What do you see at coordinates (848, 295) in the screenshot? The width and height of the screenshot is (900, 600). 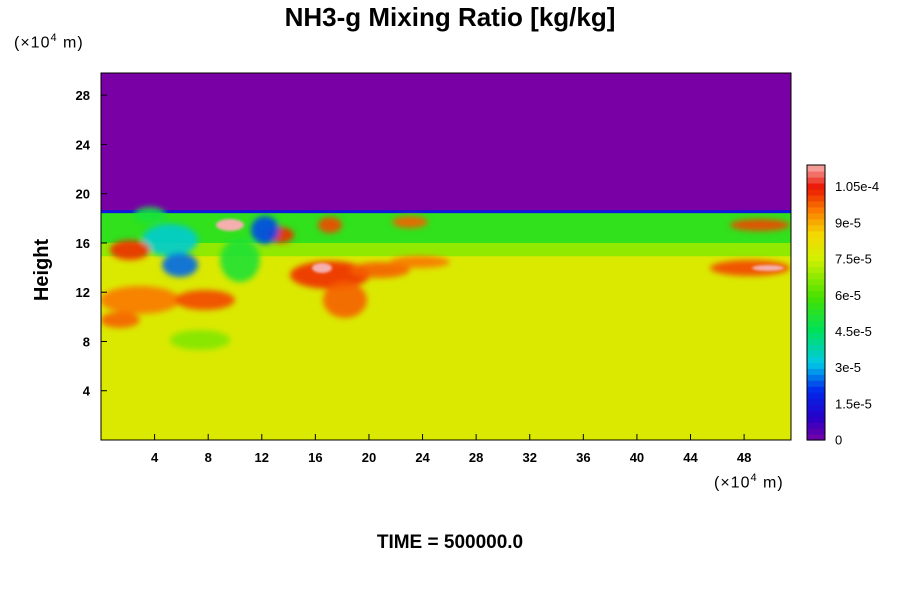 I see `colorbar-tick-label: 6e-5` at bounding box center [848, 295].